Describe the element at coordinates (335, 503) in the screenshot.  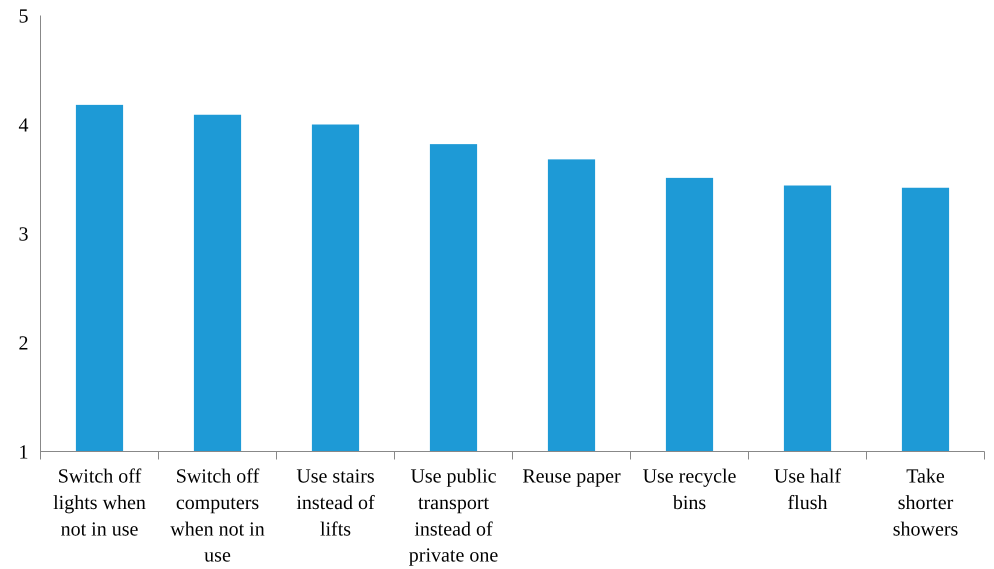
I see `x-tick-label: Use stairs instead of lifts` at that location.